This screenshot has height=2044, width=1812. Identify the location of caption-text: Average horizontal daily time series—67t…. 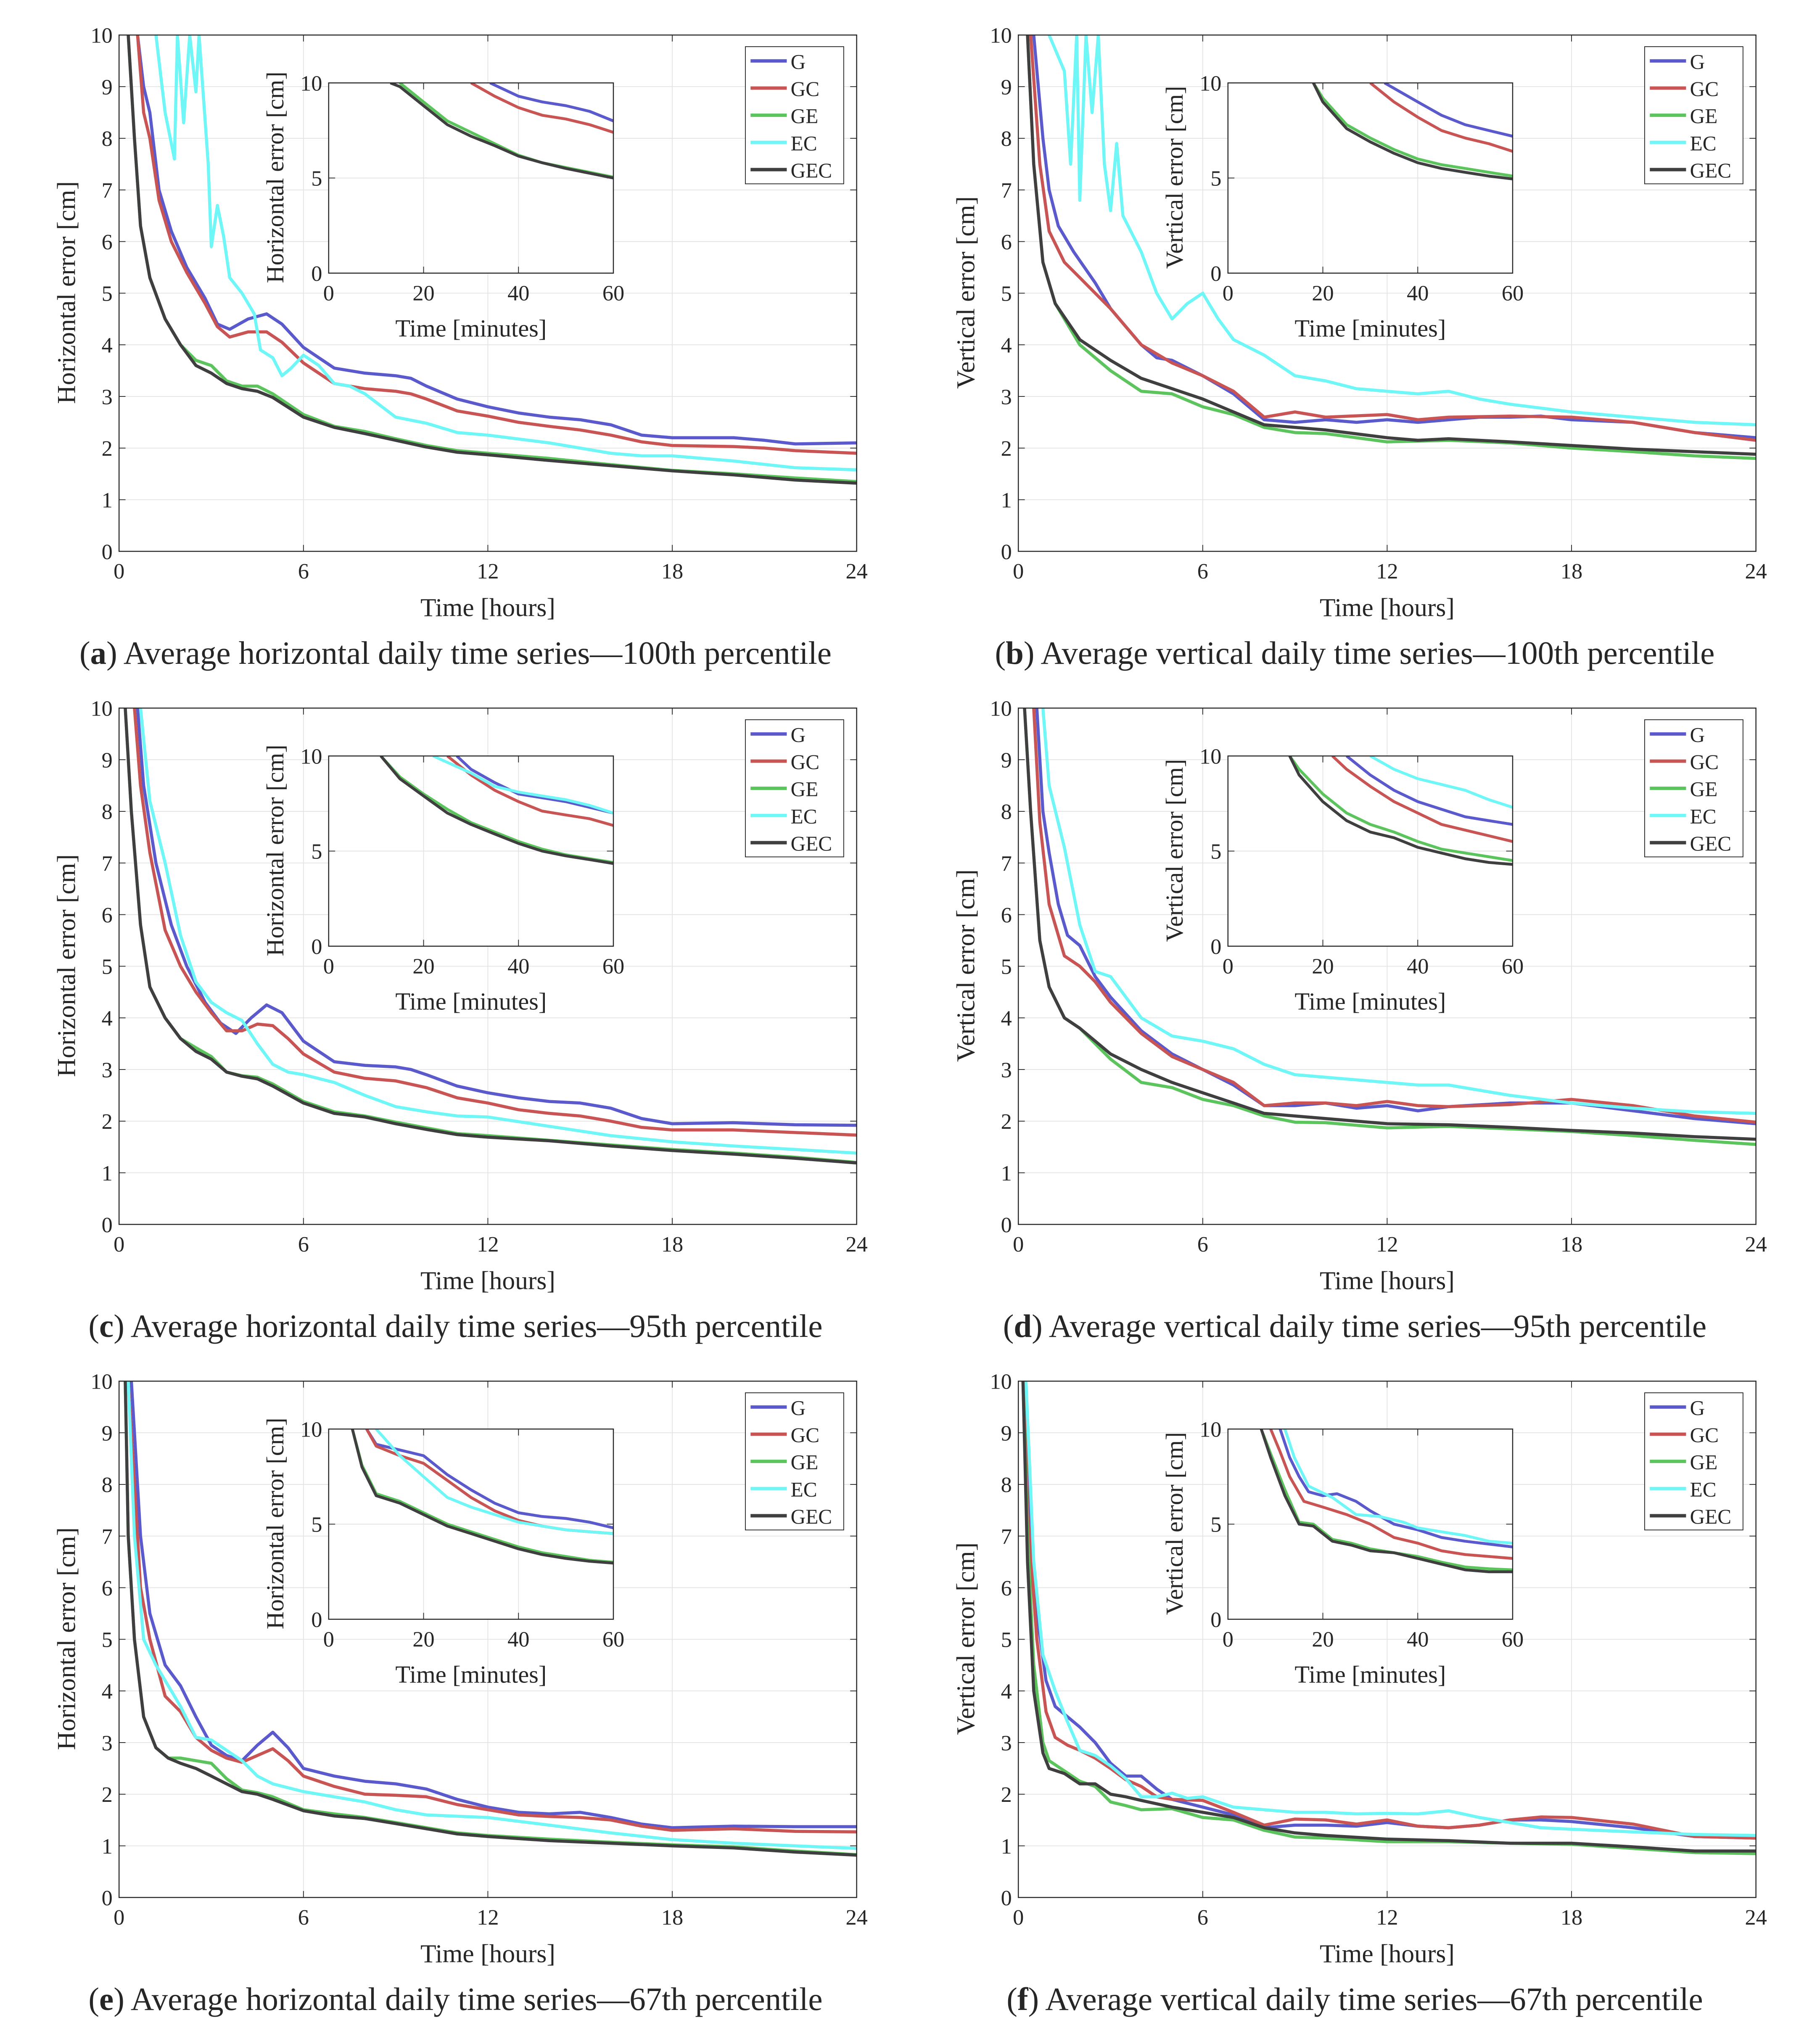
(473, 1999).